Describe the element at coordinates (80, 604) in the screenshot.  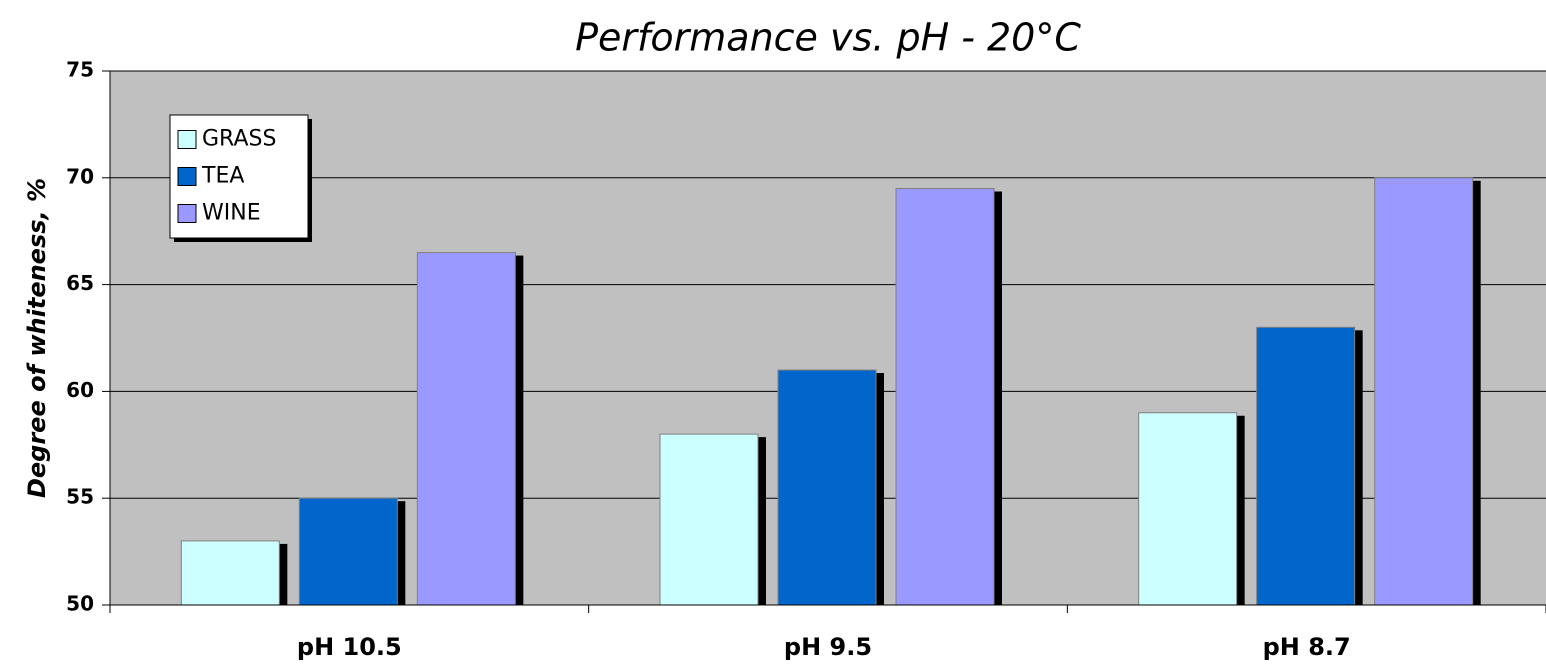
I see `y-tick-label: 50` at that location.